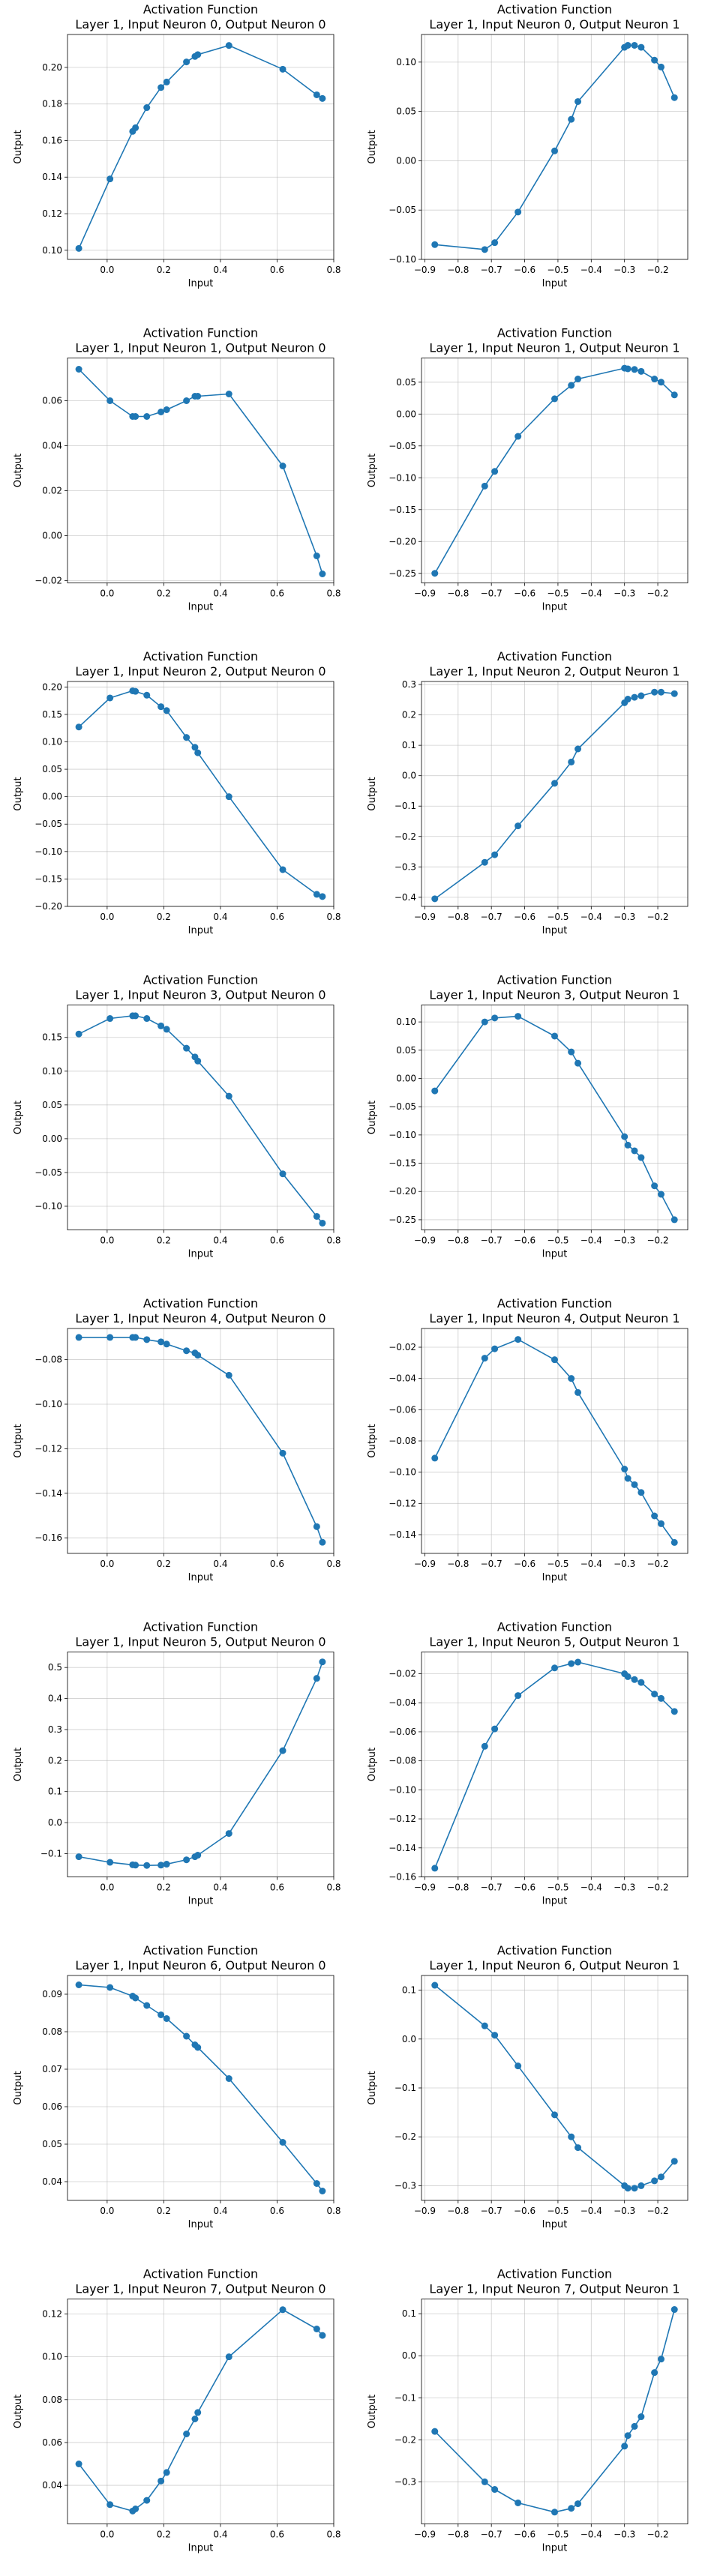  What do you see at coordinates (48, 1493) in the screenshot?
I see `y-tick-label: −0.14` at bounding box center [48, 1493].